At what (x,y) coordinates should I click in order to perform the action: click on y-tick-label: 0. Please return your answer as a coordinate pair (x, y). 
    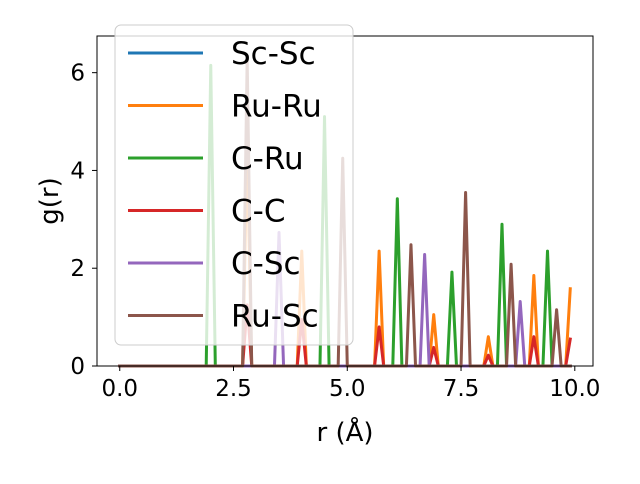
    Looking at the image, I should click on (77, 367).